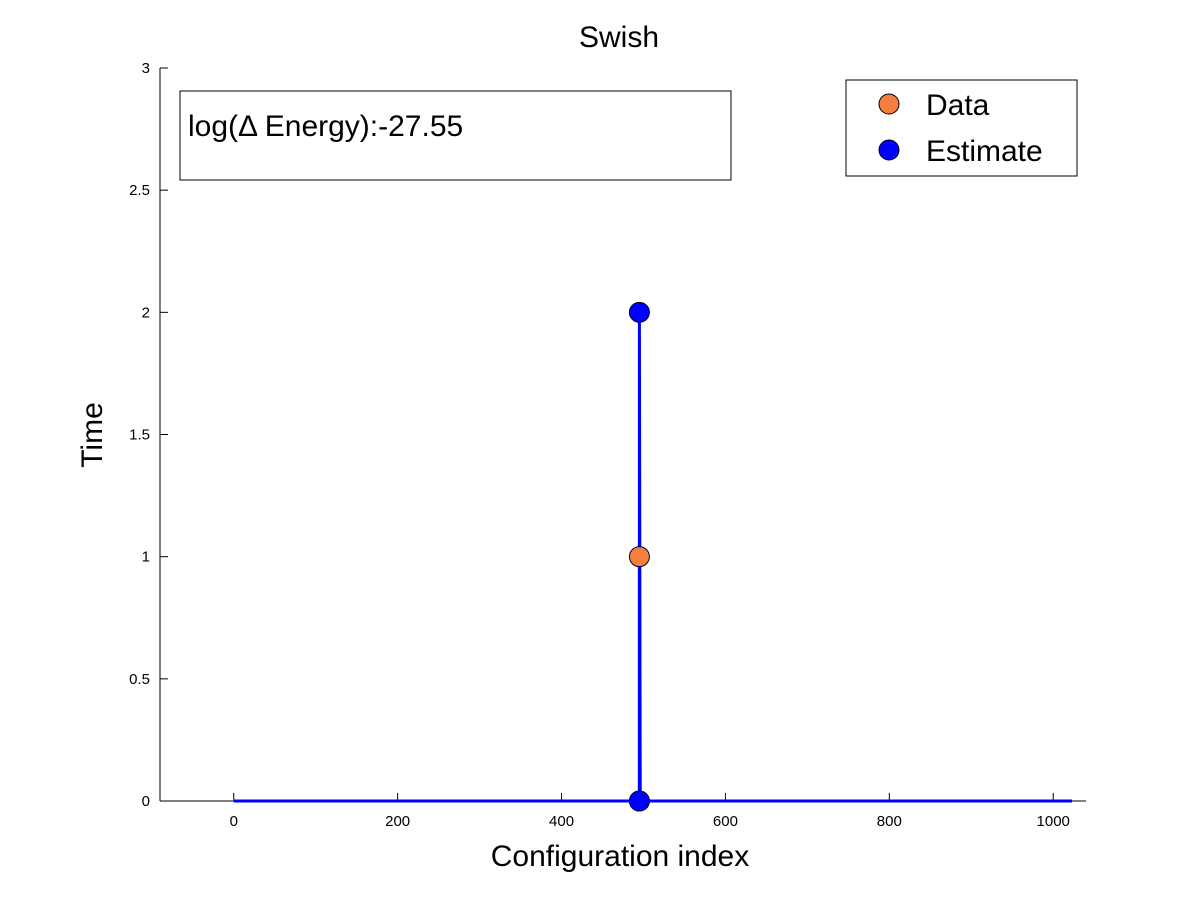 The image size is (1200, 900). I want to click on legend: Data Estimate, so click(961, 128).